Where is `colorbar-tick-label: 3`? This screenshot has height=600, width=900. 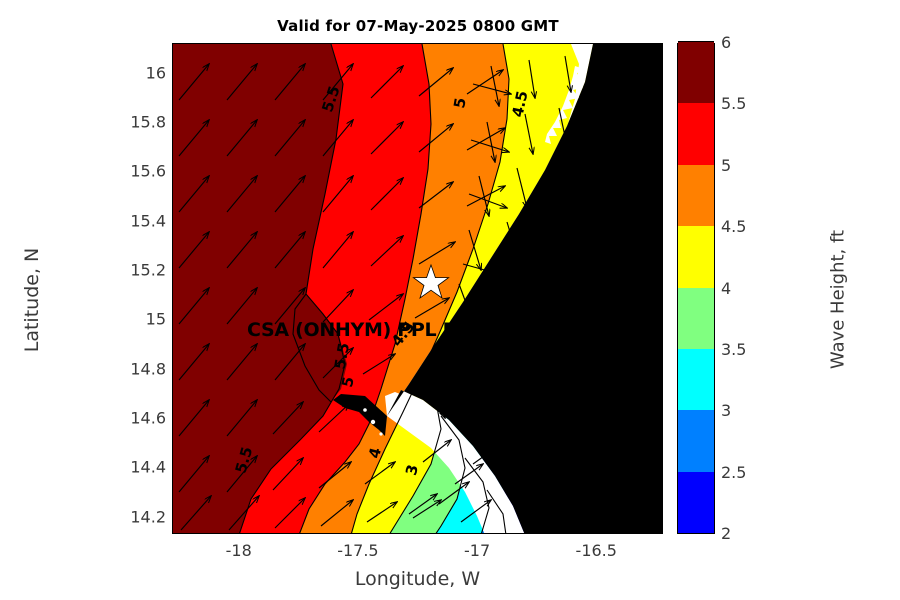
colorbar-tick-label: 3 is located at coordinates (726, 411).